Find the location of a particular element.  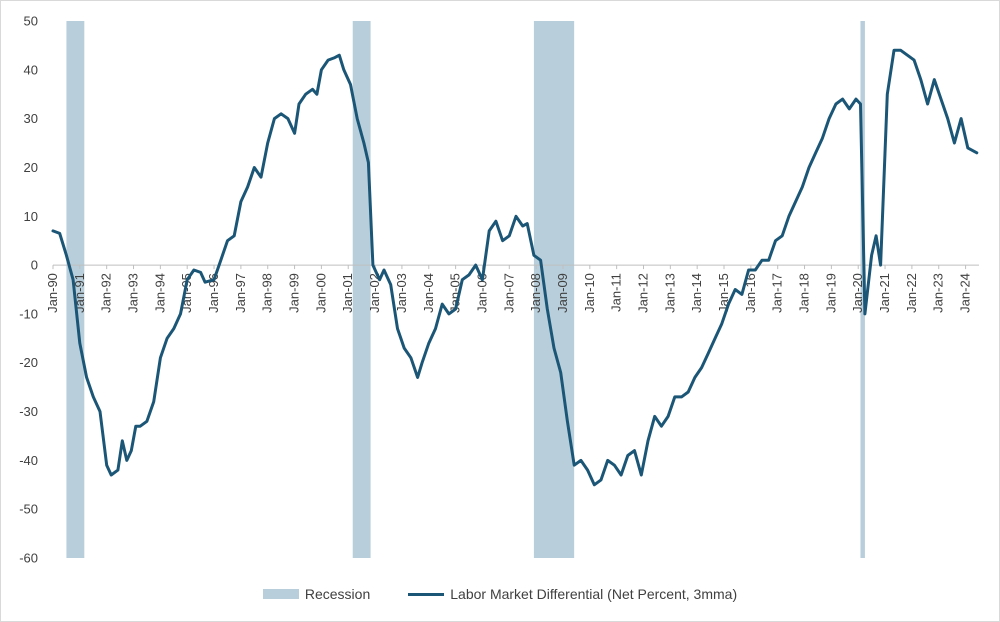

x-tick-label: Jan-02 is located at coordinates (374, 293).